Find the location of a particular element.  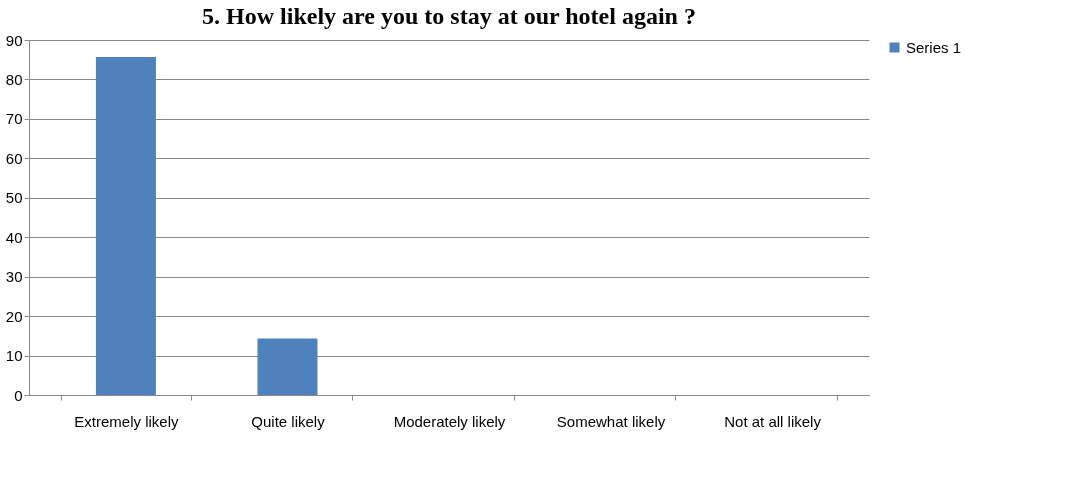

x-tick-label: Somewhat likely is located at coordinates (611, 421).